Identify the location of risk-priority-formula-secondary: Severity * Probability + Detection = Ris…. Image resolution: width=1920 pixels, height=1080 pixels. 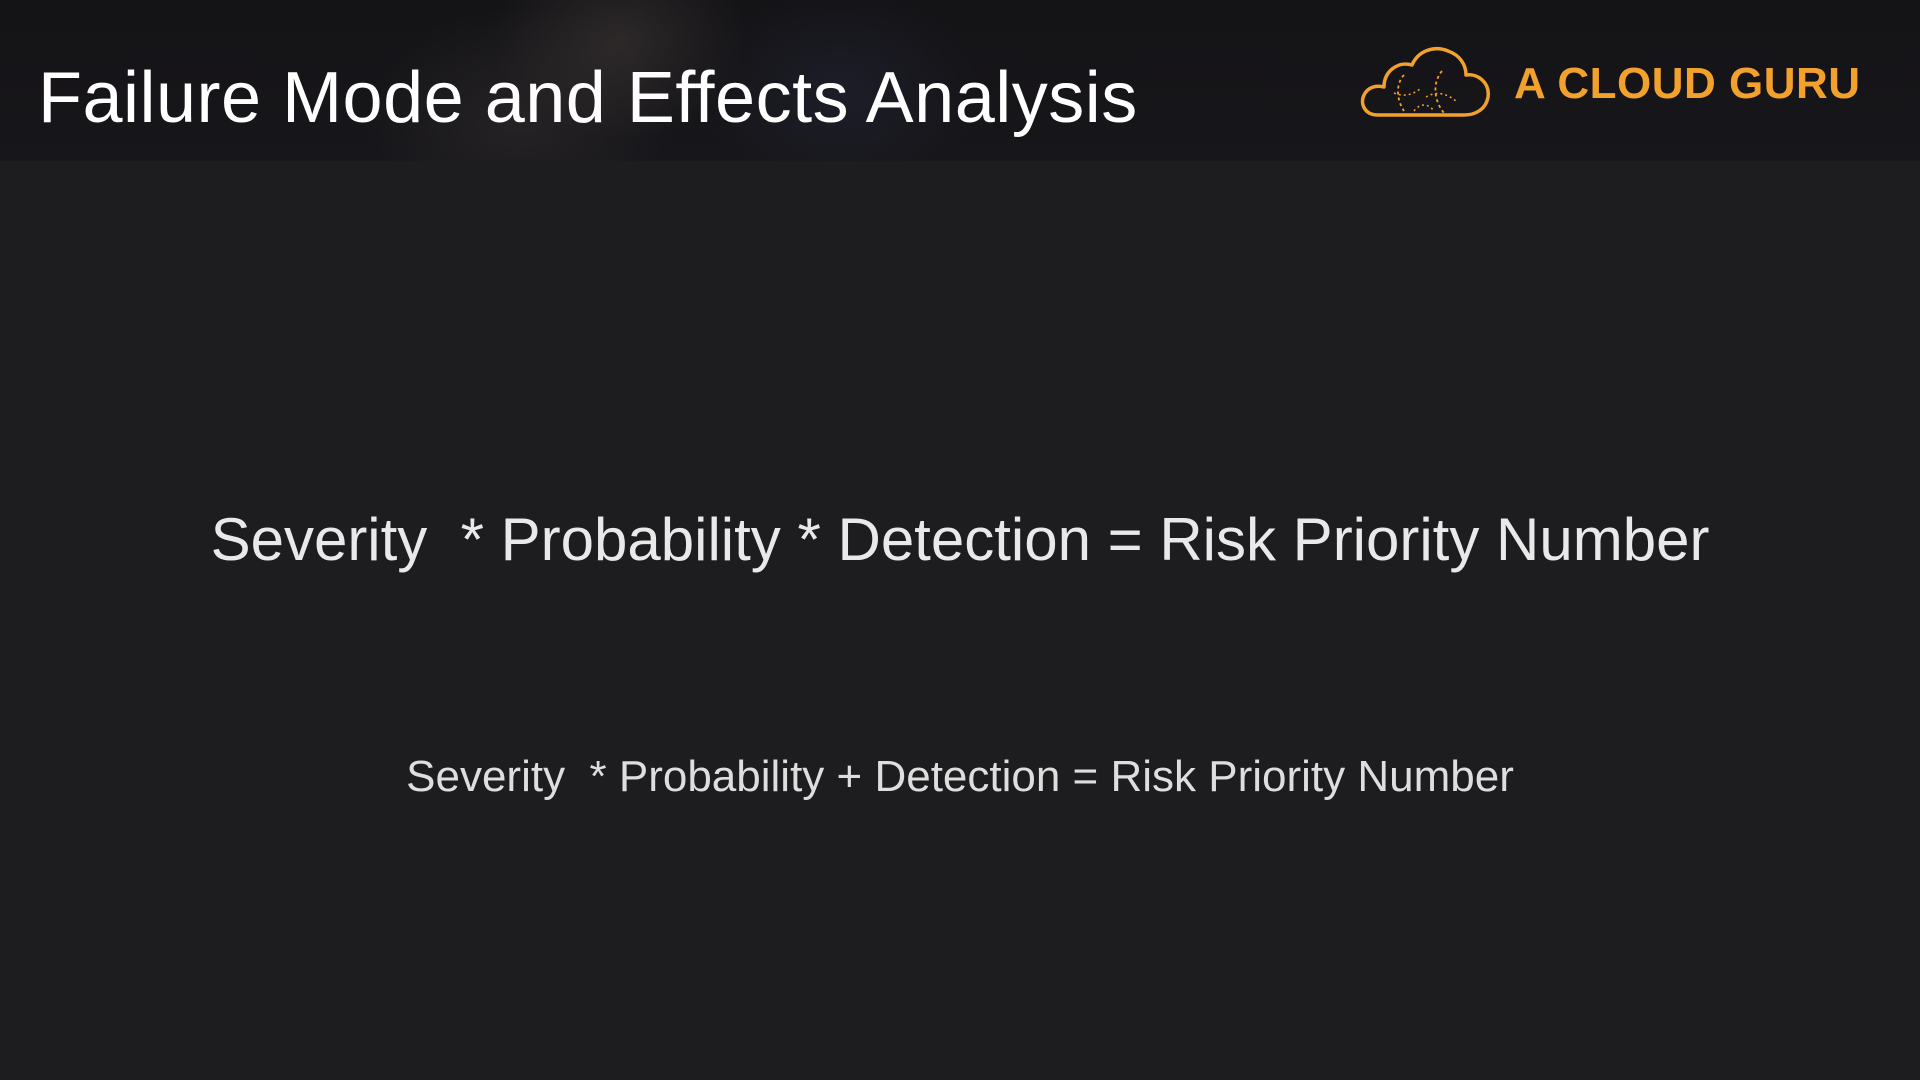
(960, 776).